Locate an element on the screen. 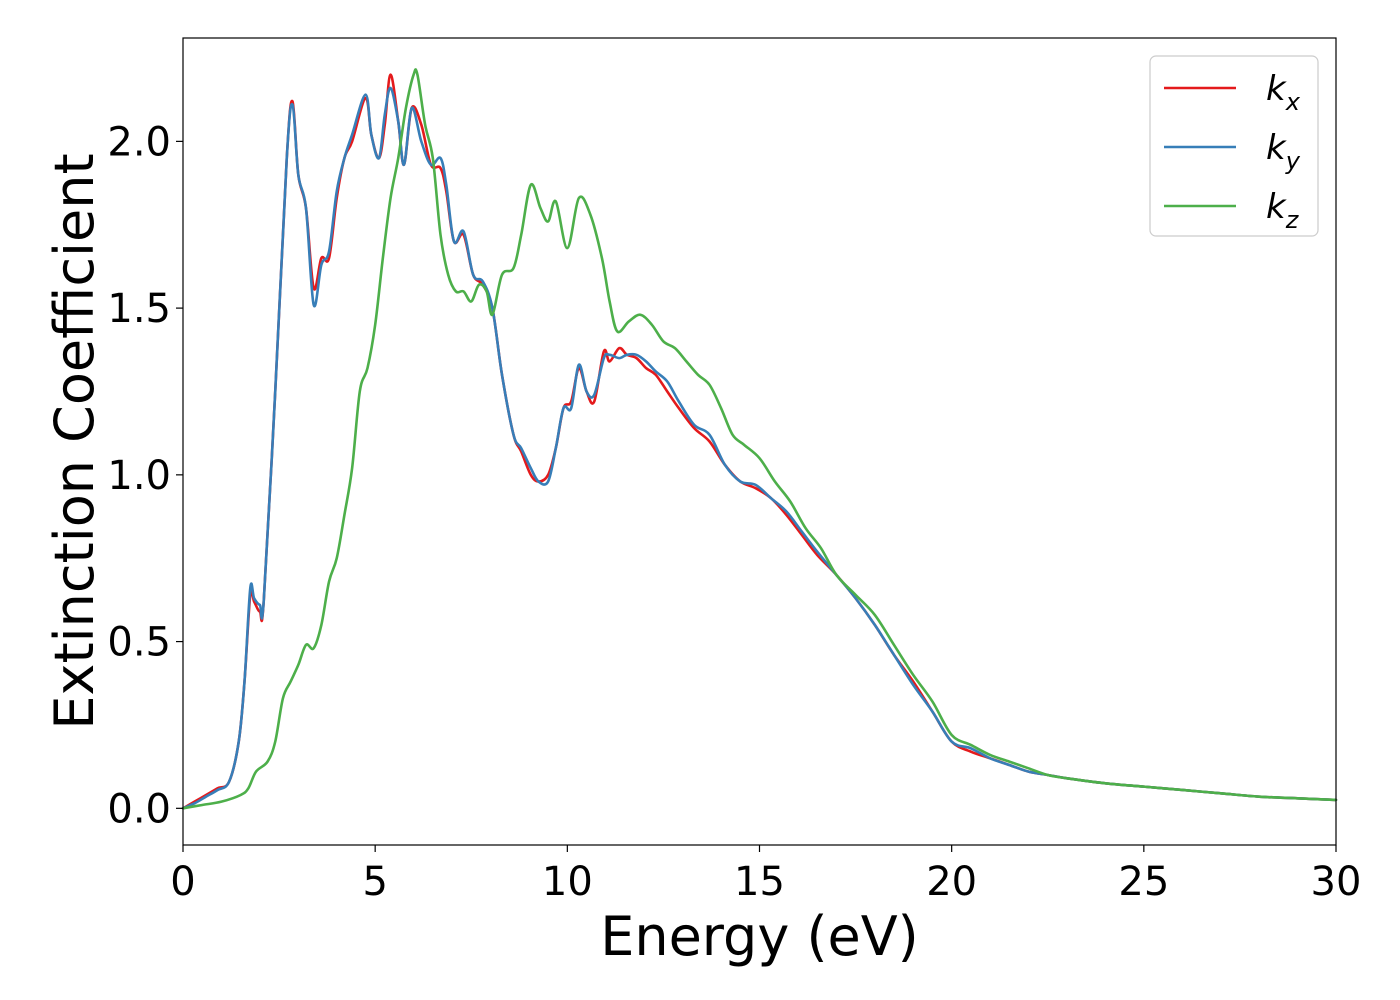  x-tick-label: 10 is located at coordinates (567, 882).